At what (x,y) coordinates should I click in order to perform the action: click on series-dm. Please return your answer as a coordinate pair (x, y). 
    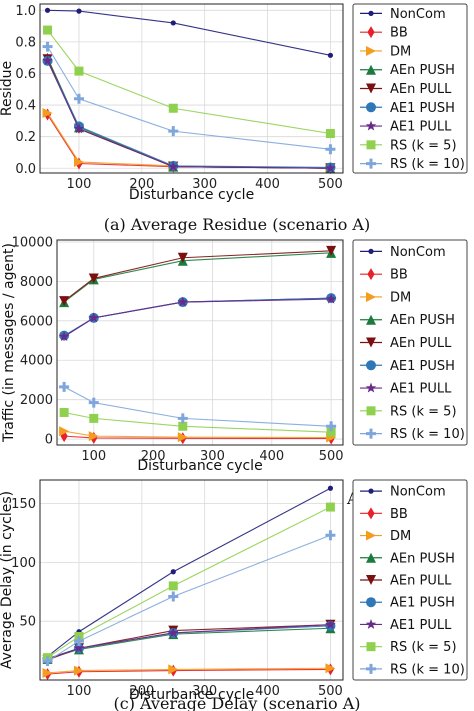
    Looking at the image, I should click on (198, 434).